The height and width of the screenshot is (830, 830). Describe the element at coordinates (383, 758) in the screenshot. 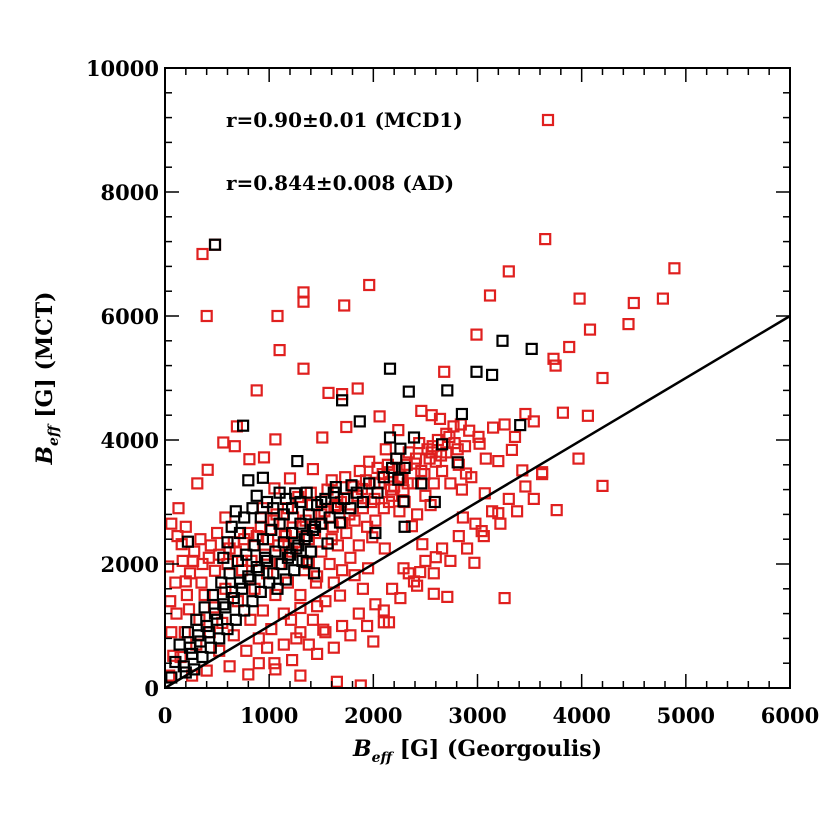

I see `x-axis-subscript: eff` at that location.